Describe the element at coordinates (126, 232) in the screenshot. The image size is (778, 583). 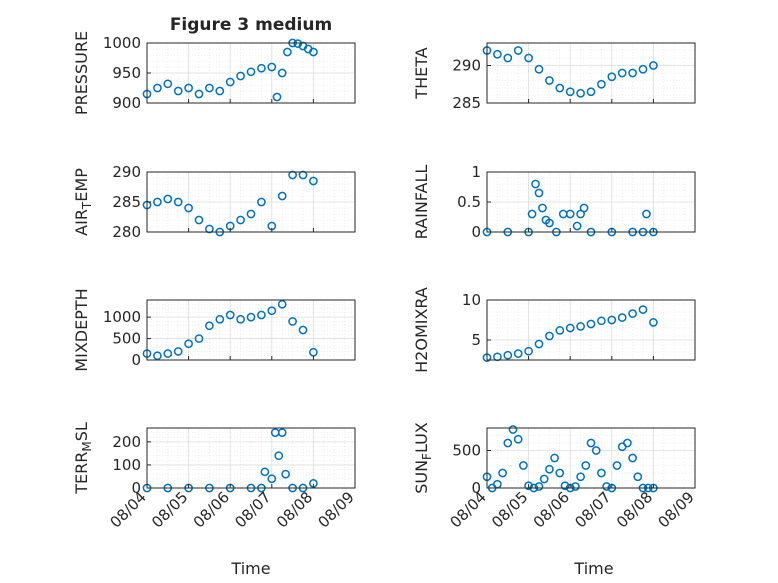
I see `y-tick-label: 280` at that location.